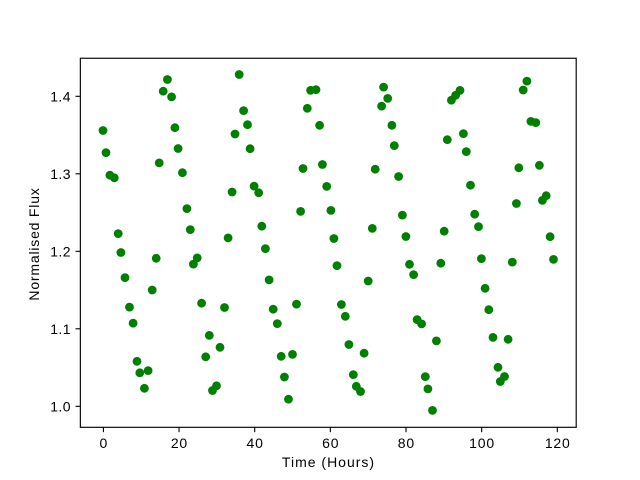 The height and width of the screenshot is (480, 640). I want to click on svg-text: Time (Hours), so click(328, 462).